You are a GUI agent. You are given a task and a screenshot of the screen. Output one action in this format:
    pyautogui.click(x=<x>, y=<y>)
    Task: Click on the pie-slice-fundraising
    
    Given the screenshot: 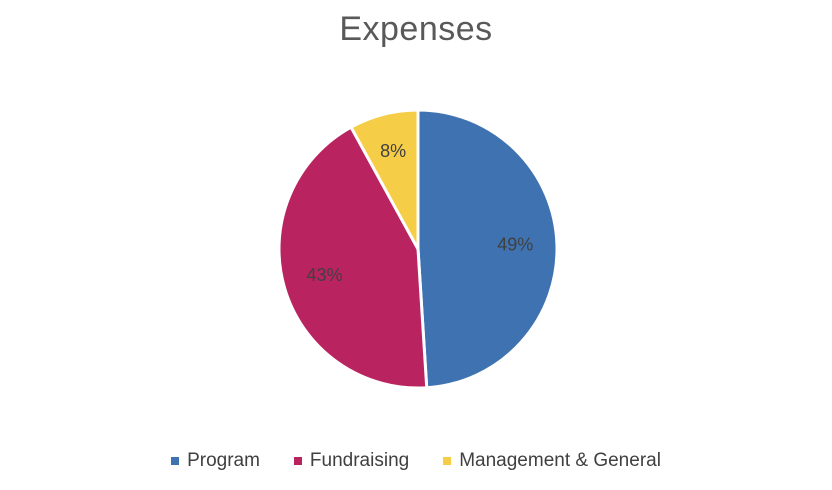 What is the action you would take?
    pyautogui.click(x=353, y=257)
    